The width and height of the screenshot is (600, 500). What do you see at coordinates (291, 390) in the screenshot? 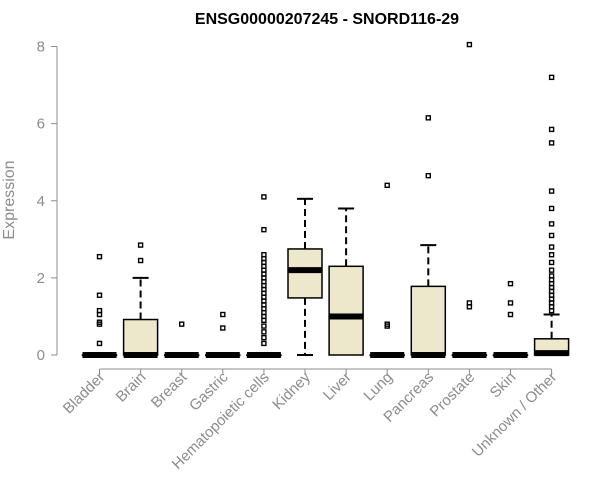
I see `x-tick-label: Kidney` at bounding box center [291, 390].